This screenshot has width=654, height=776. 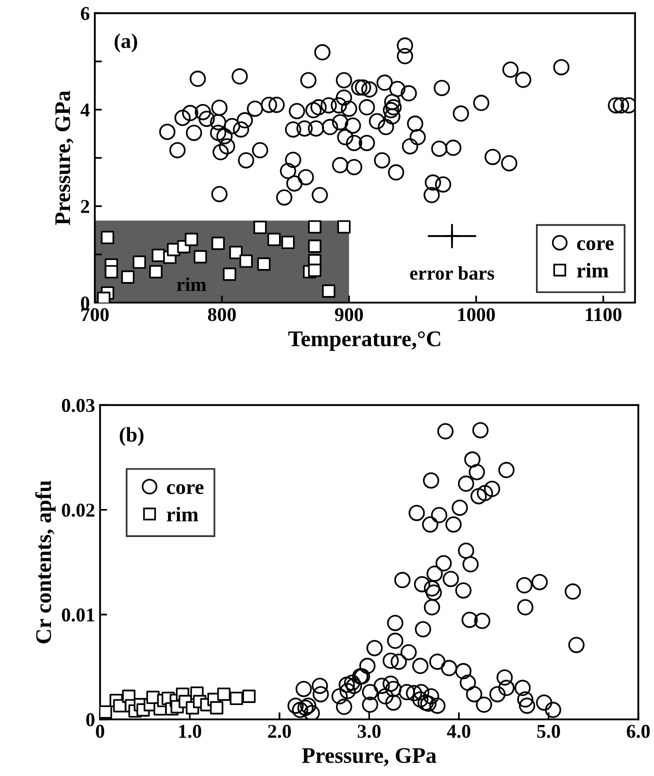 I want to click on x-tick-label: 700, so click(x=95, y=315).